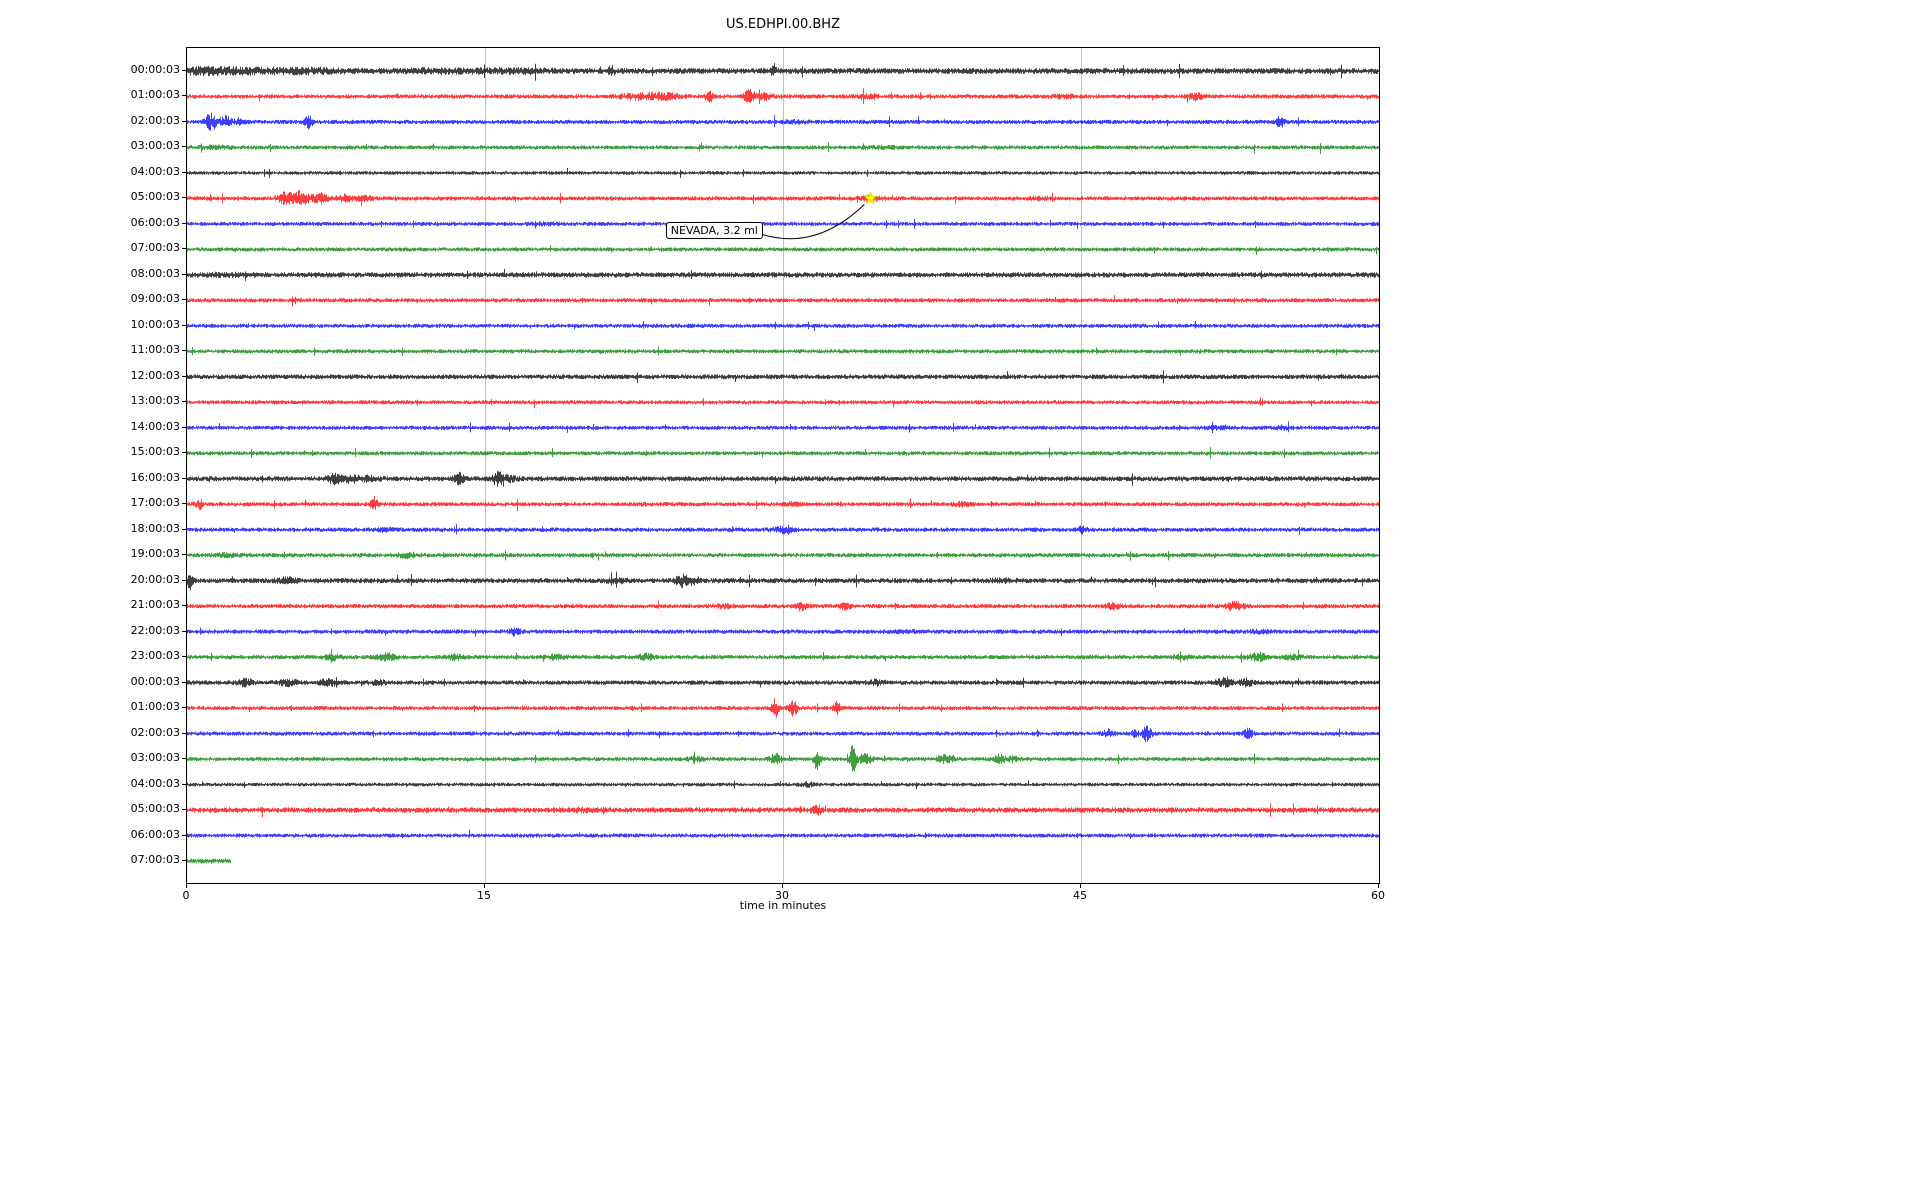 This screenshot has width=1920, height=1200. I want to click on chart-title: US.EDHPI.00.BHZ, so click(783, 24).